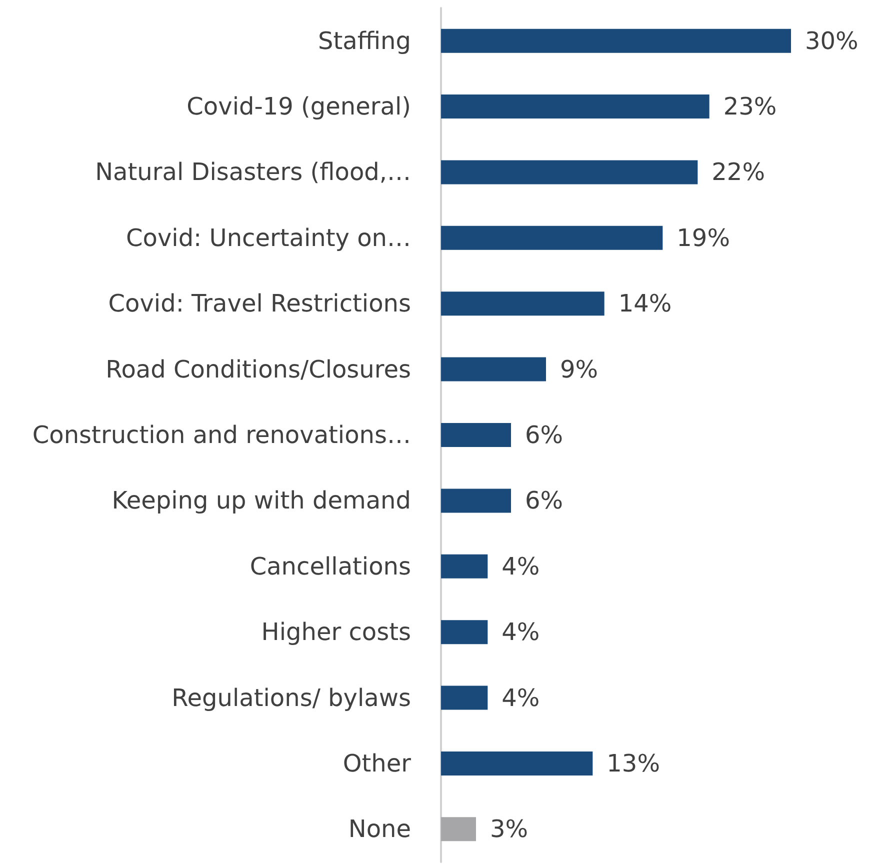  I want to click on data-label: 22%, so click(739, 172).